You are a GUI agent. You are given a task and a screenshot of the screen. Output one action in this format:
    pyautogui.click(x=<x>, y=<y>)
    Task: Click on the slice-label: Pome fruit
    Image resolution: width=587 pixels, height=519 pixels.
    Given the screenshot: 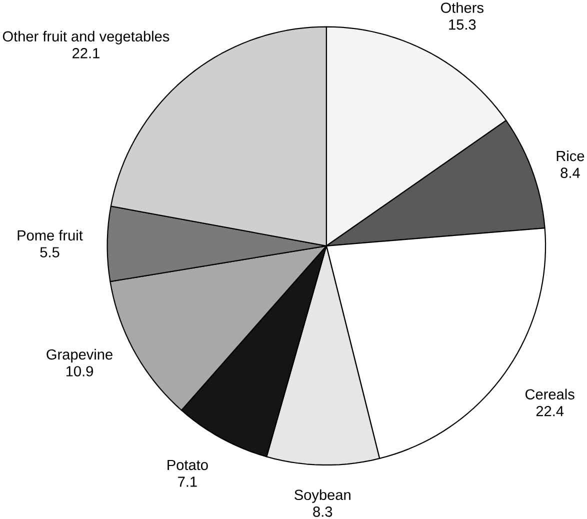 What is the action you would take?
    pyautogui.click(x=50, y=235)
    